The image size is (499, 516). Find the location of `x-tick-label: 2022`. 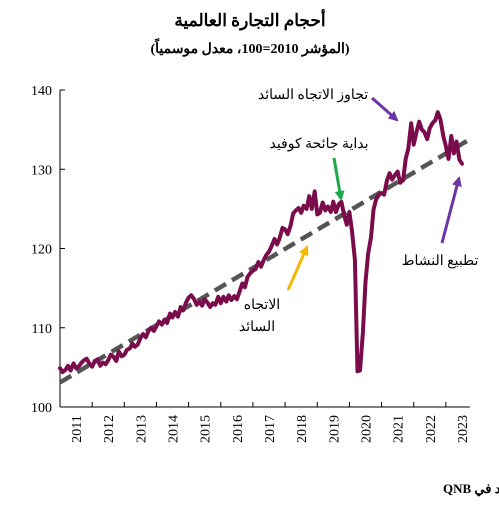

x-tick-label: 2022 is located at coordinates (431, 429).